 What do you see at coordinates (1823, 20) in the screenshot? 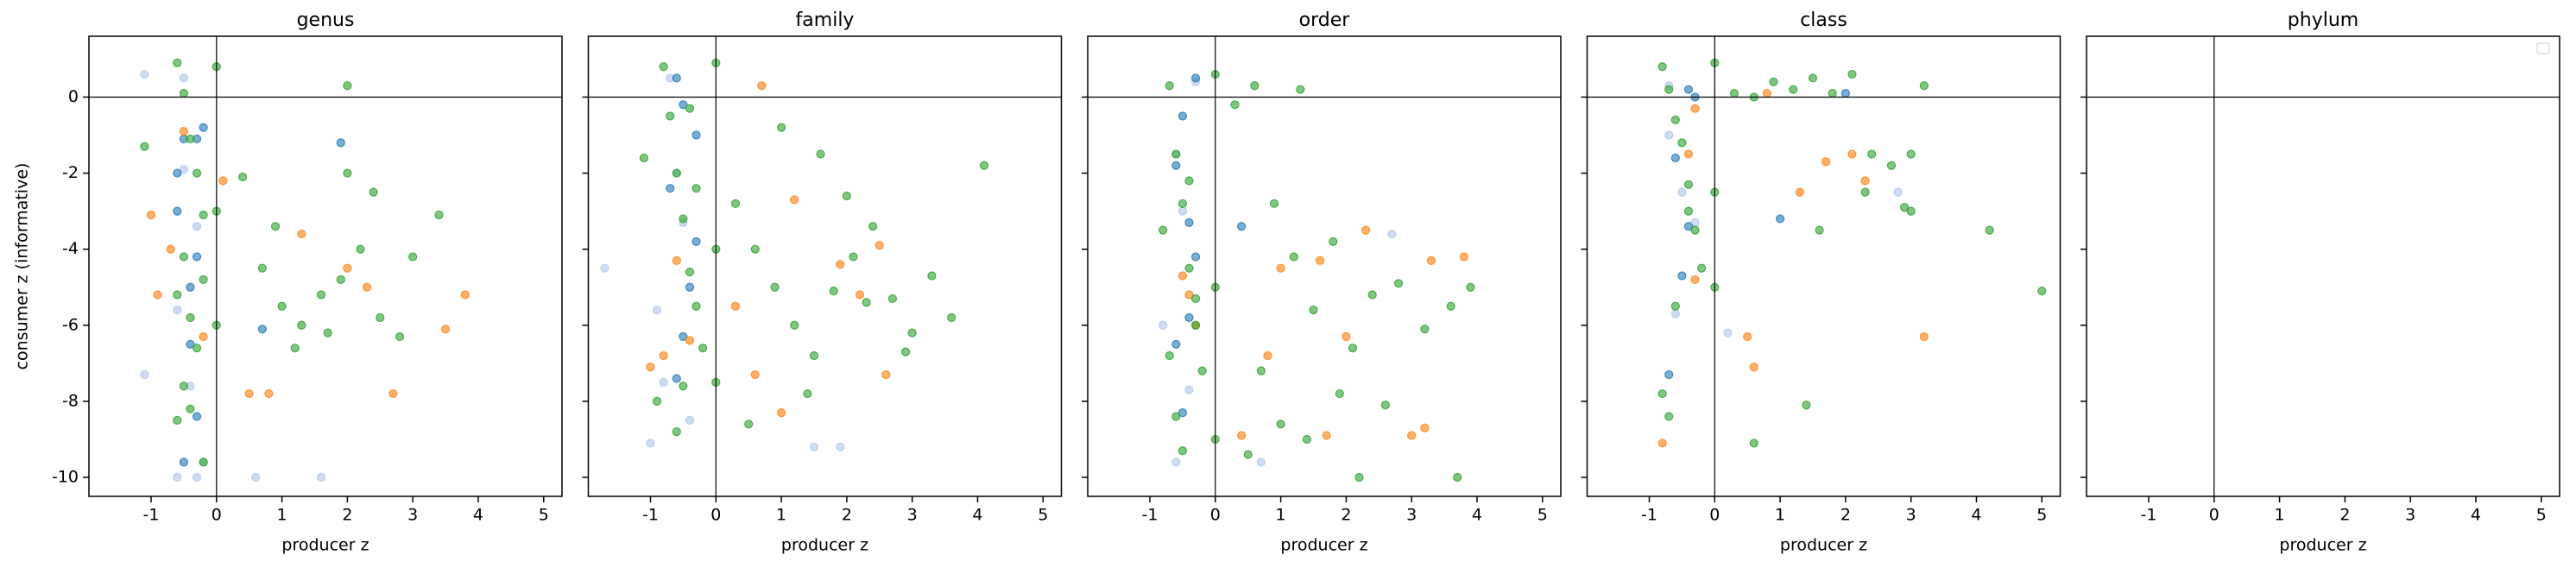
I see `panel-title: class` at bounding box center [1823, 20].